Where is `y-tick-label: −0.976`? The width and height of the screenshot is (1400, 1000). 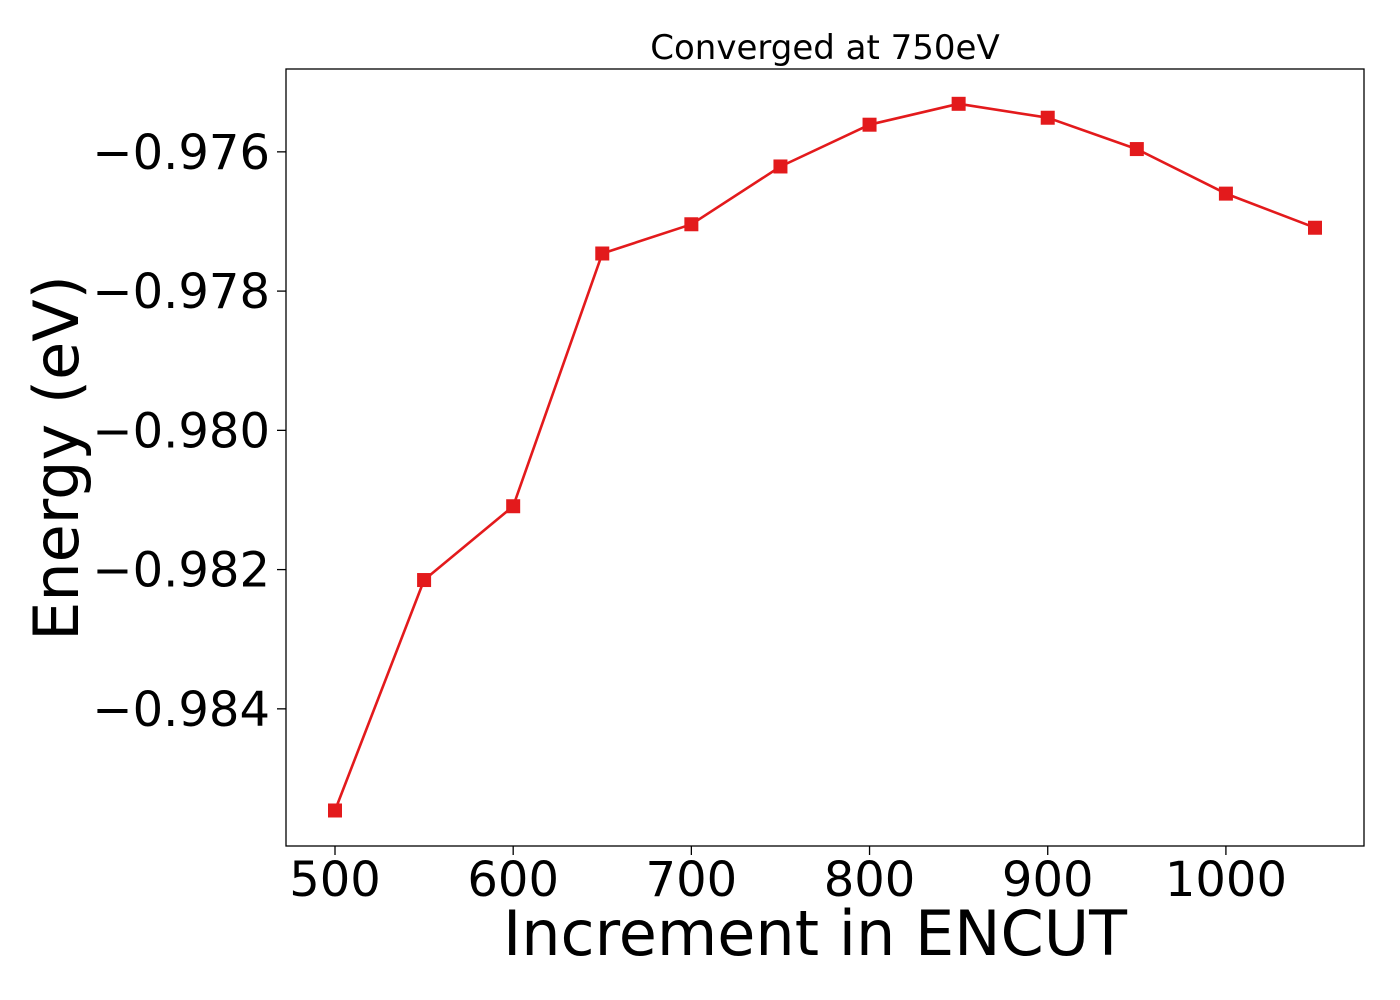
y-tick-label: −0.976 is located at coordinates (181, 153).